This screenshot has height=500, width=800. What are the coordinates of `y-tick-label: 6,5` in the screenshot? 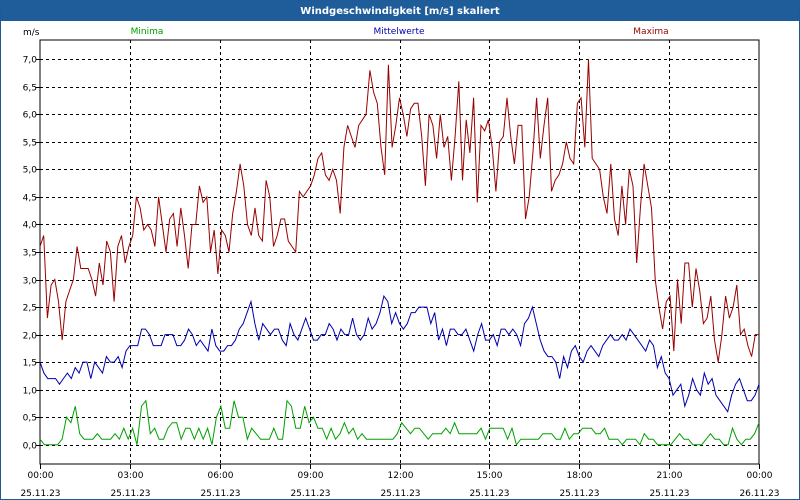 It's located at (30, 89).